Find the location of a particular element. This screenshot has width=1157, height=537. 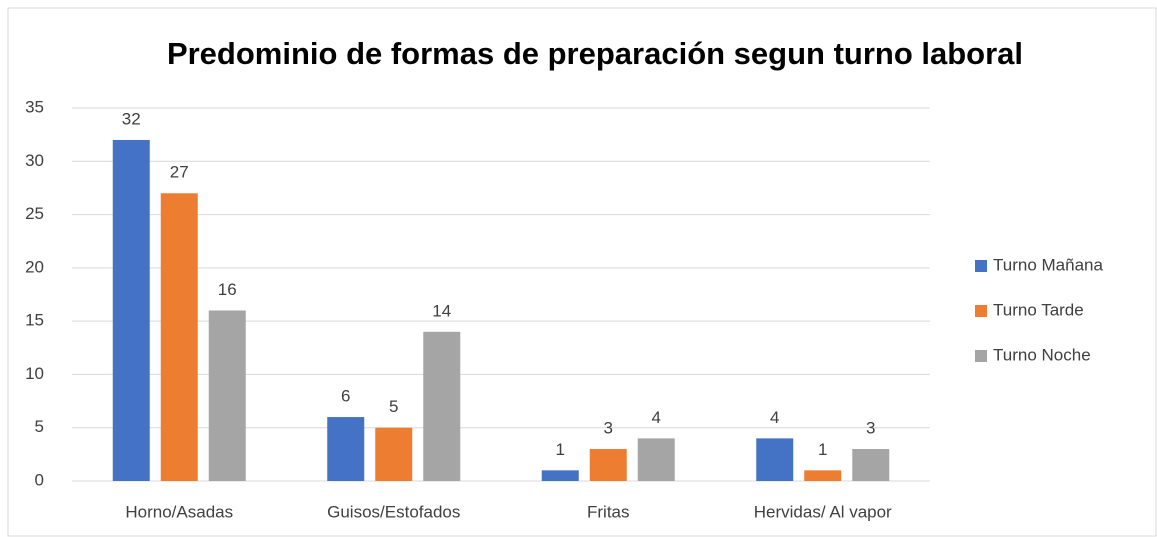

data-label: 16 is located at coordinates (227, 289).